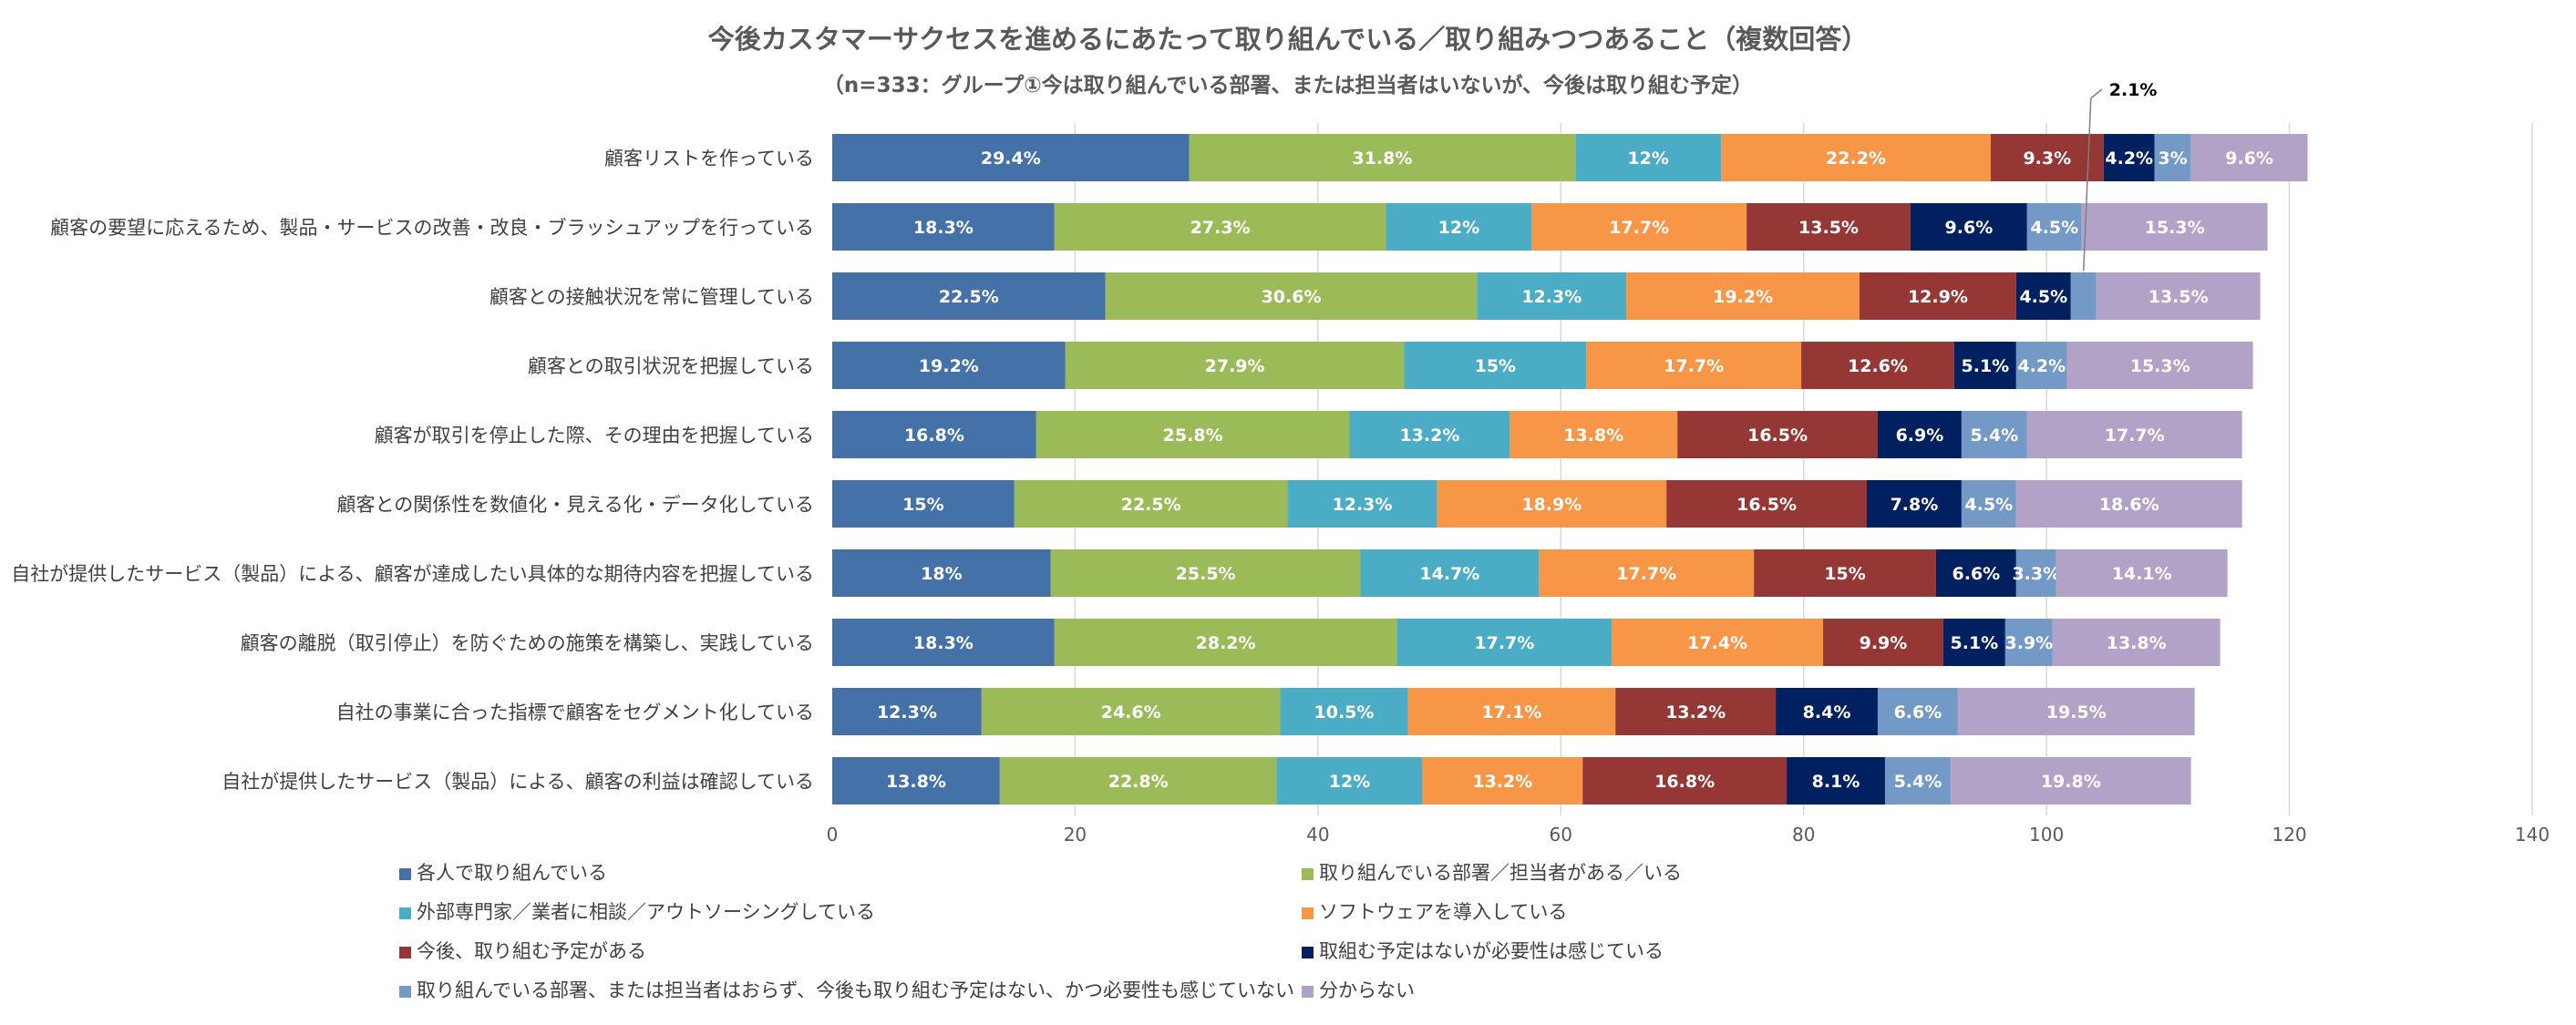  I want to click on data-label: 16.8%, so click(1684, 782).